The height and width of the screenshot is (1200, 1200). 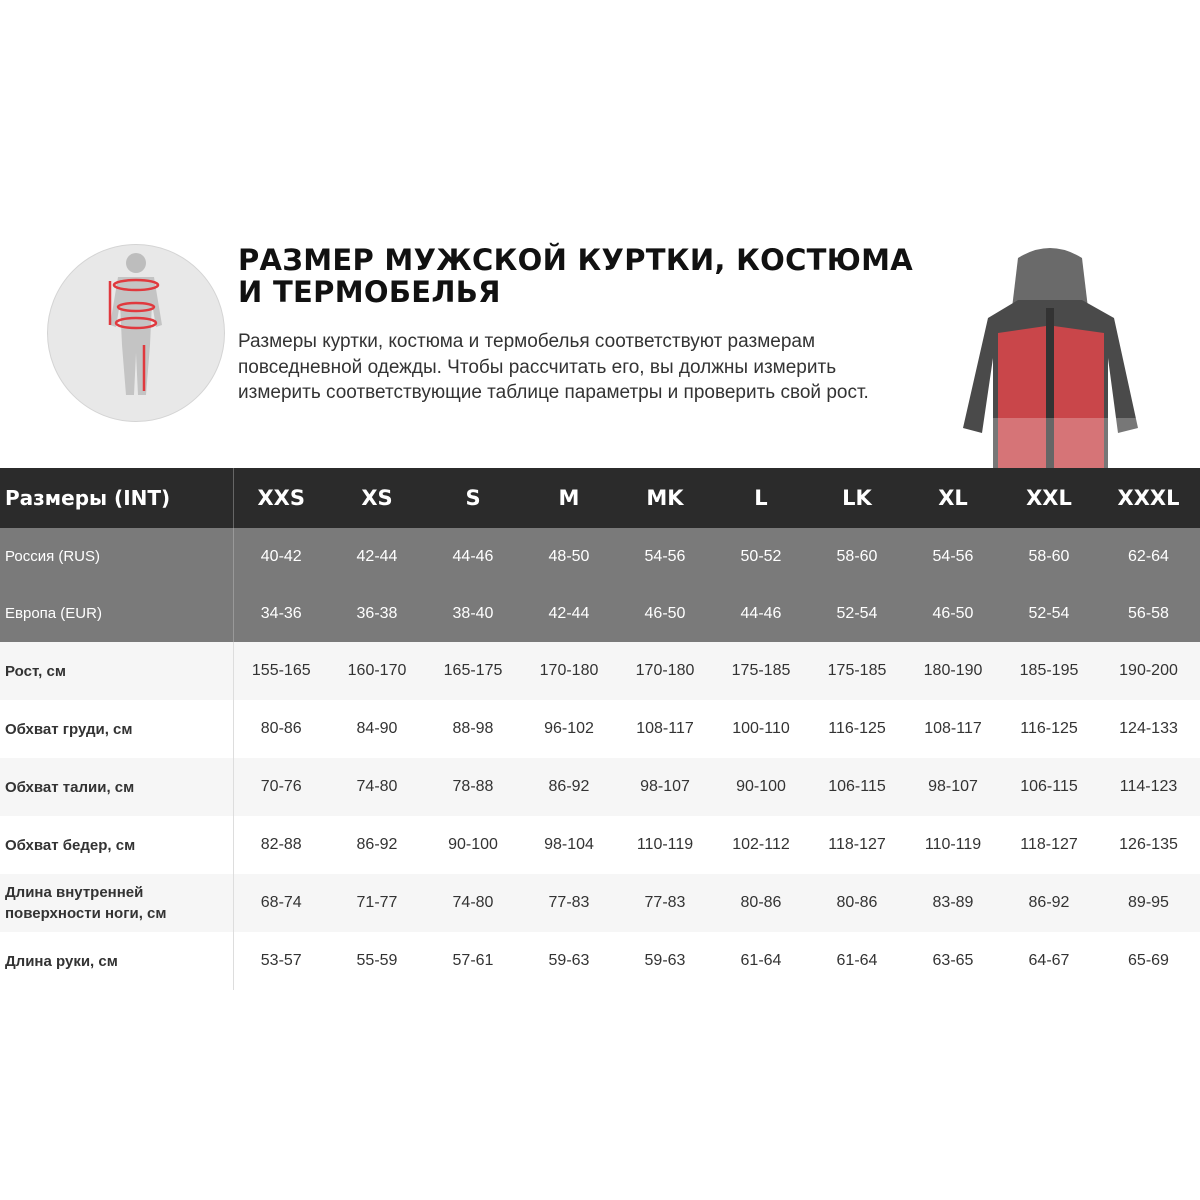 I want to click on table-cell: 98-104, so click(x=569, y=845).